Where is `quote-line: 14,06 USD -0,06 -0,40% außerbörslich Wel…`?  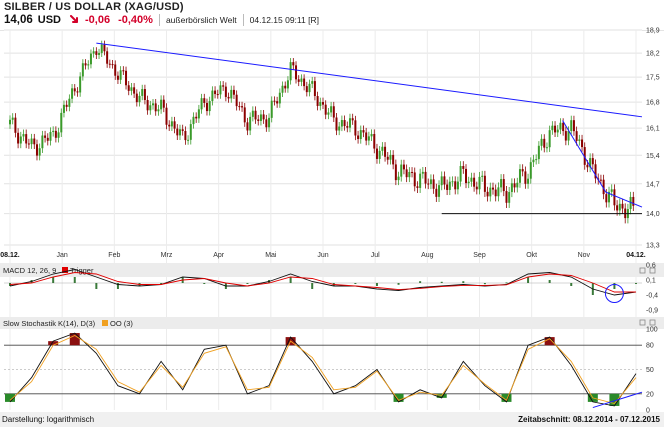 quote-line: 14,06 USD -0,06 -0,40% außerbörslich Wel… is located at coordinates (161, 20).